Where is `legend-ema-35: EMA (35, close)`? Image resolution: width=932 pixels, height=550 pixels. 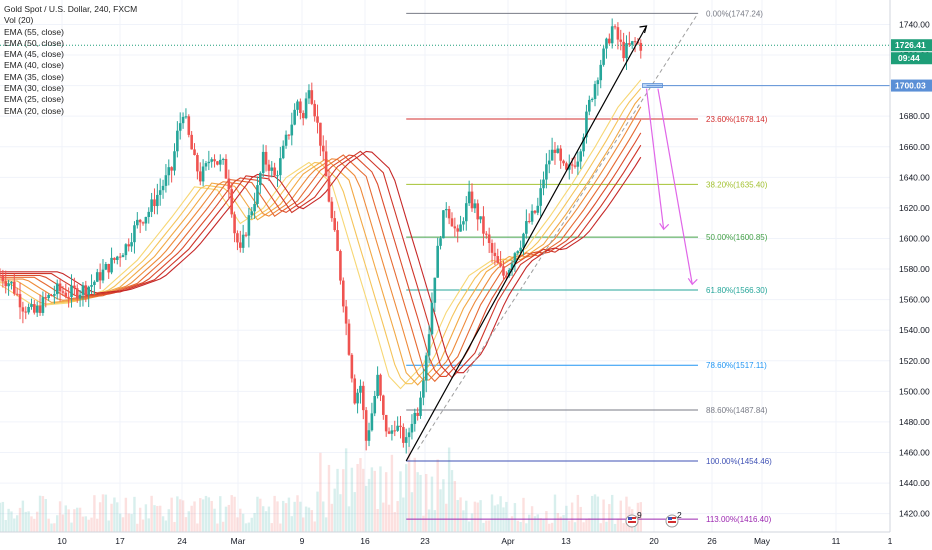 legend-ema-35: EMA (35, close) is located at coordinates (34, 76).